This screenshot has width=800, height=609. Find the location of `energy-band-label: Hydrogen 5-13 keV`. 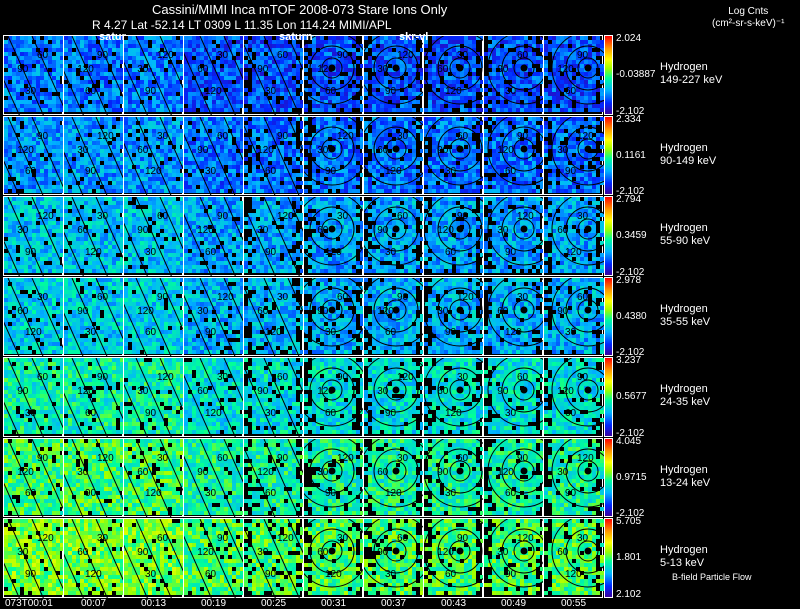

energy-band-label: Hydrogen 5-13 keV is located at coordinates (684, 557).